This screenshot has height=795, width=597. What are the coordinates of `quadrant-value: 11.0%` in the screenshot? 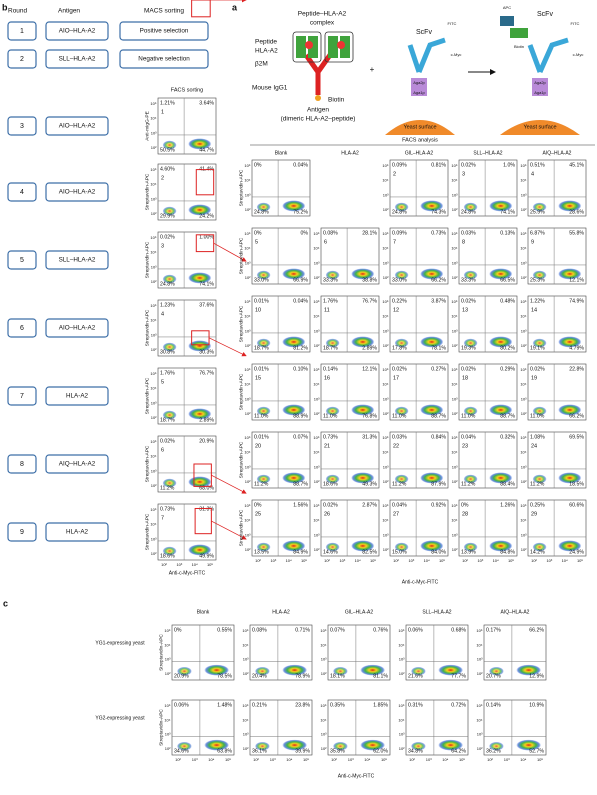 It's located at (399, 416).